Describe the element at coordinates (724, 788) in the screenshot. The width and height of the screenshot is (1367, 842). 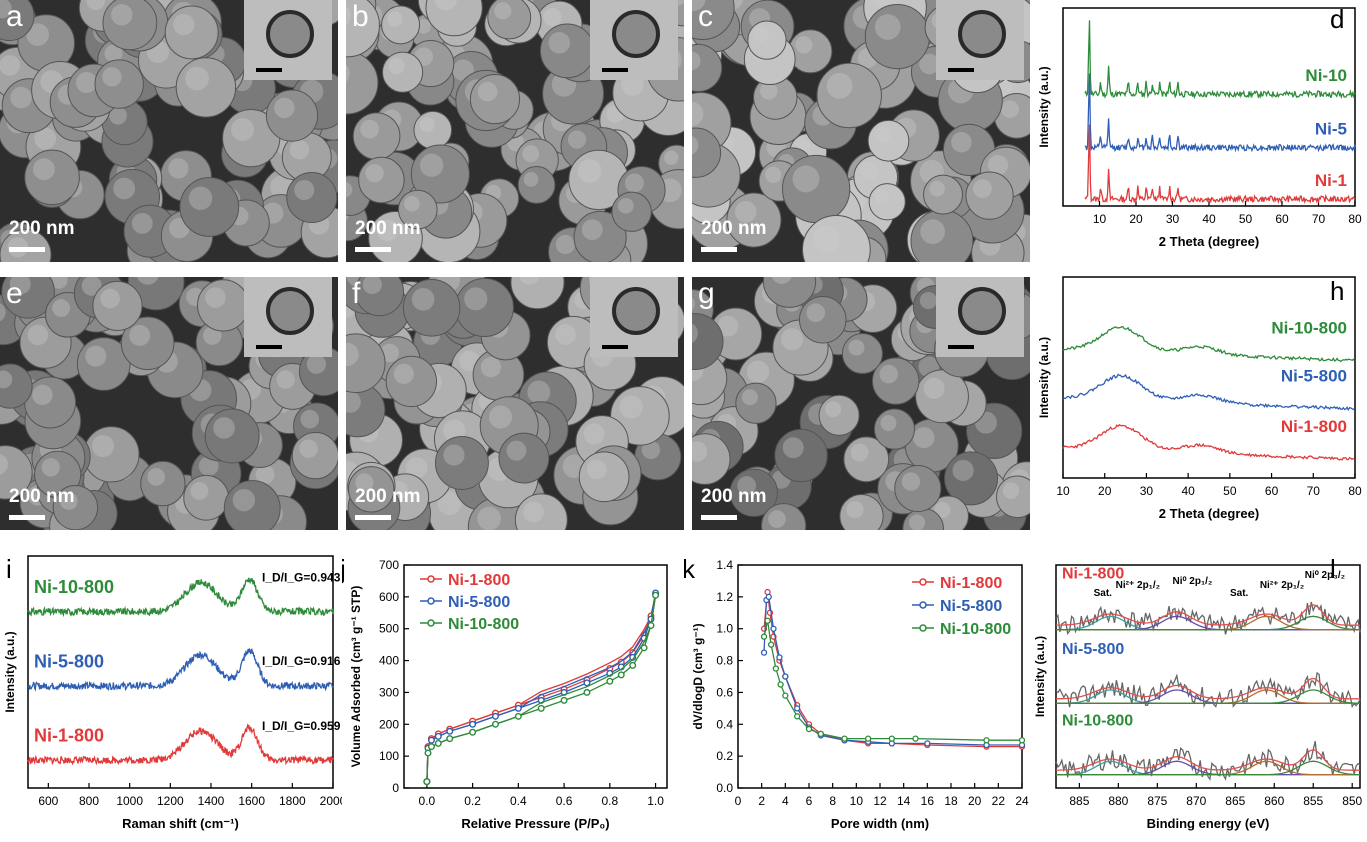
I see `y-tick-label: 0.0` at that location.